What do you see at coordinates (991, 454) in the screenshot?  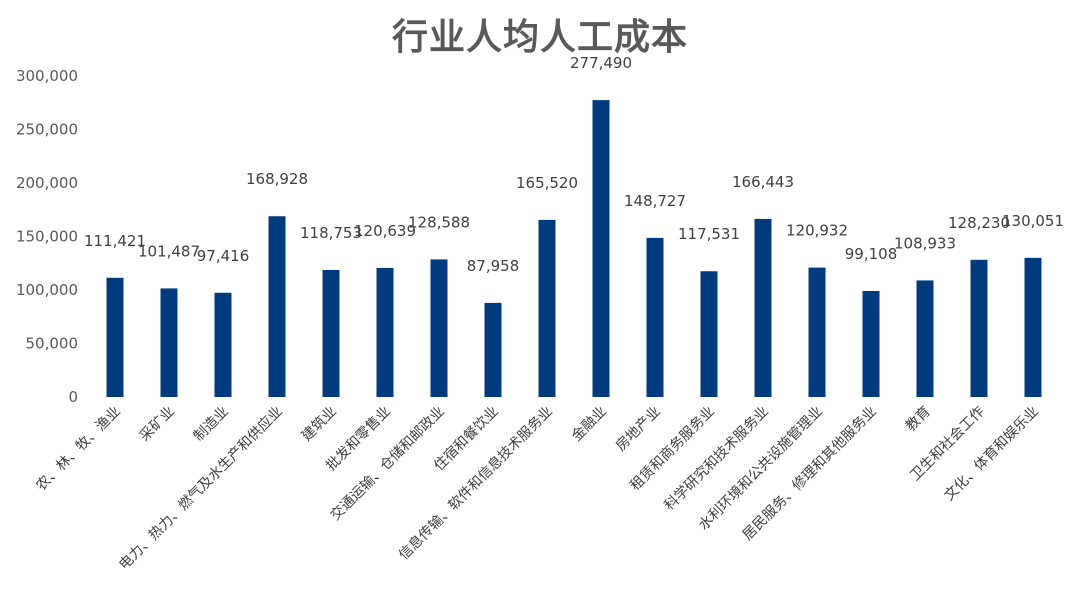 I see `x-tick-label: 文化、体育和娱乐业` at bounding box center [991, 454].